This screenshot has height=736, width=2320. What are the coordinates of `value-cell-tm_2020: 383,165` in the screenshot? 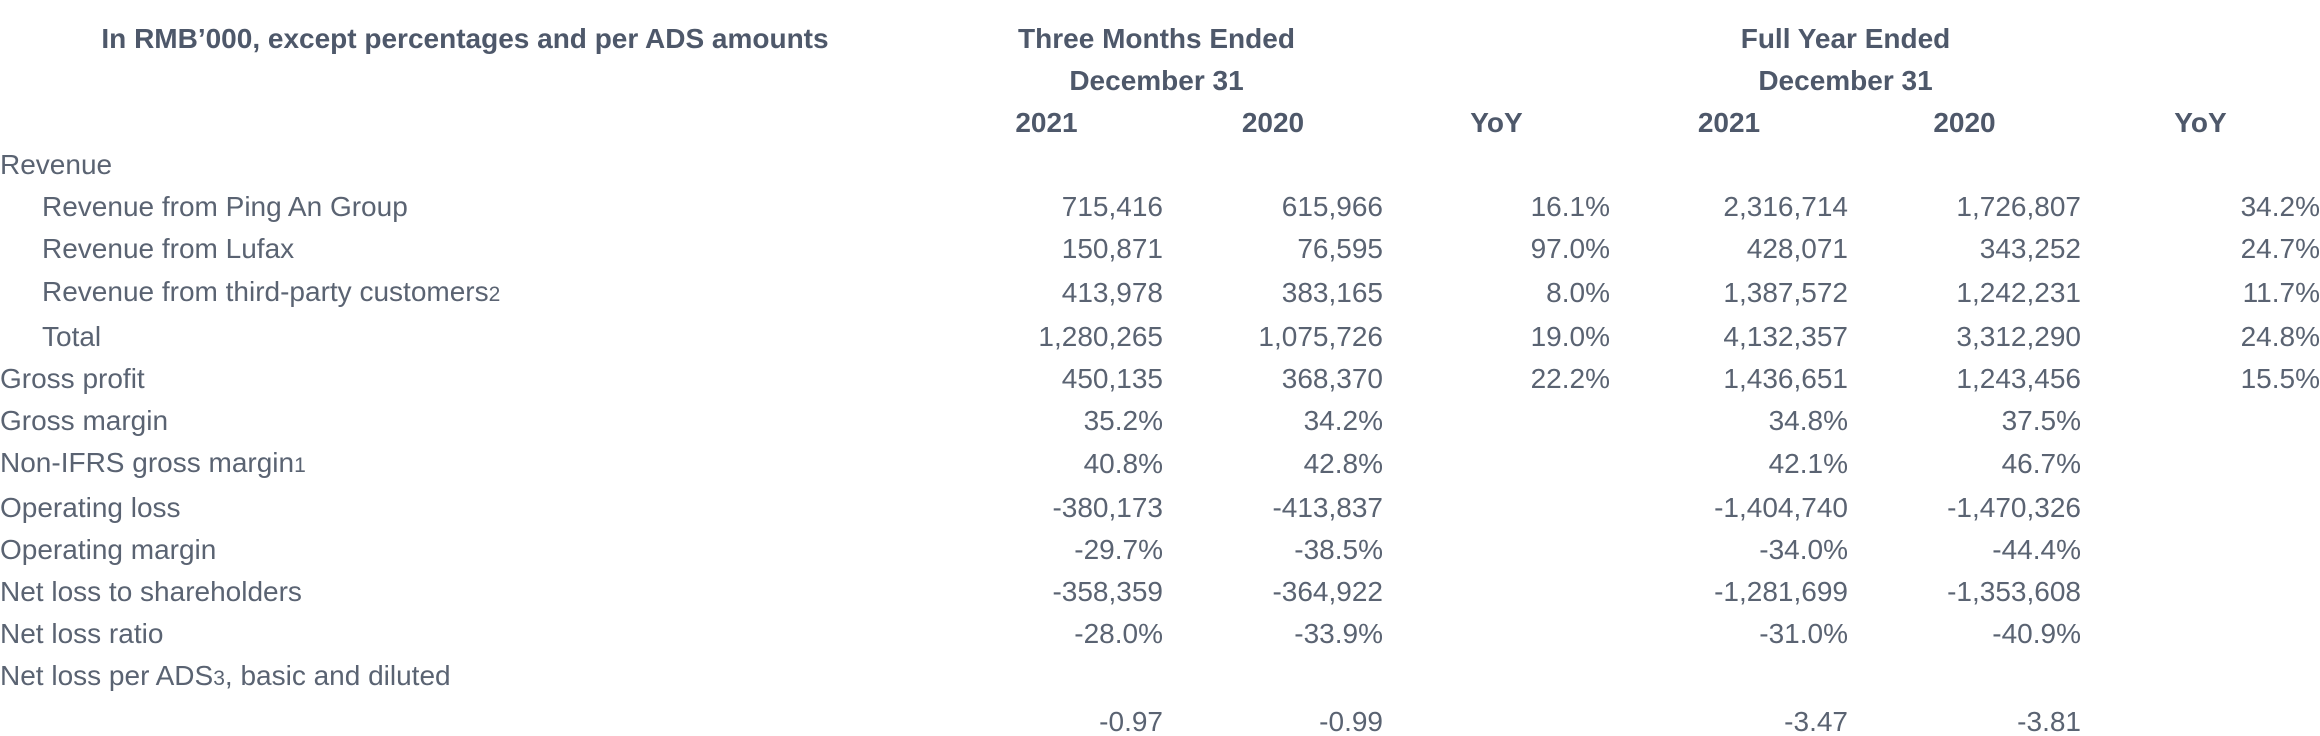 It's located at (1332, 293).